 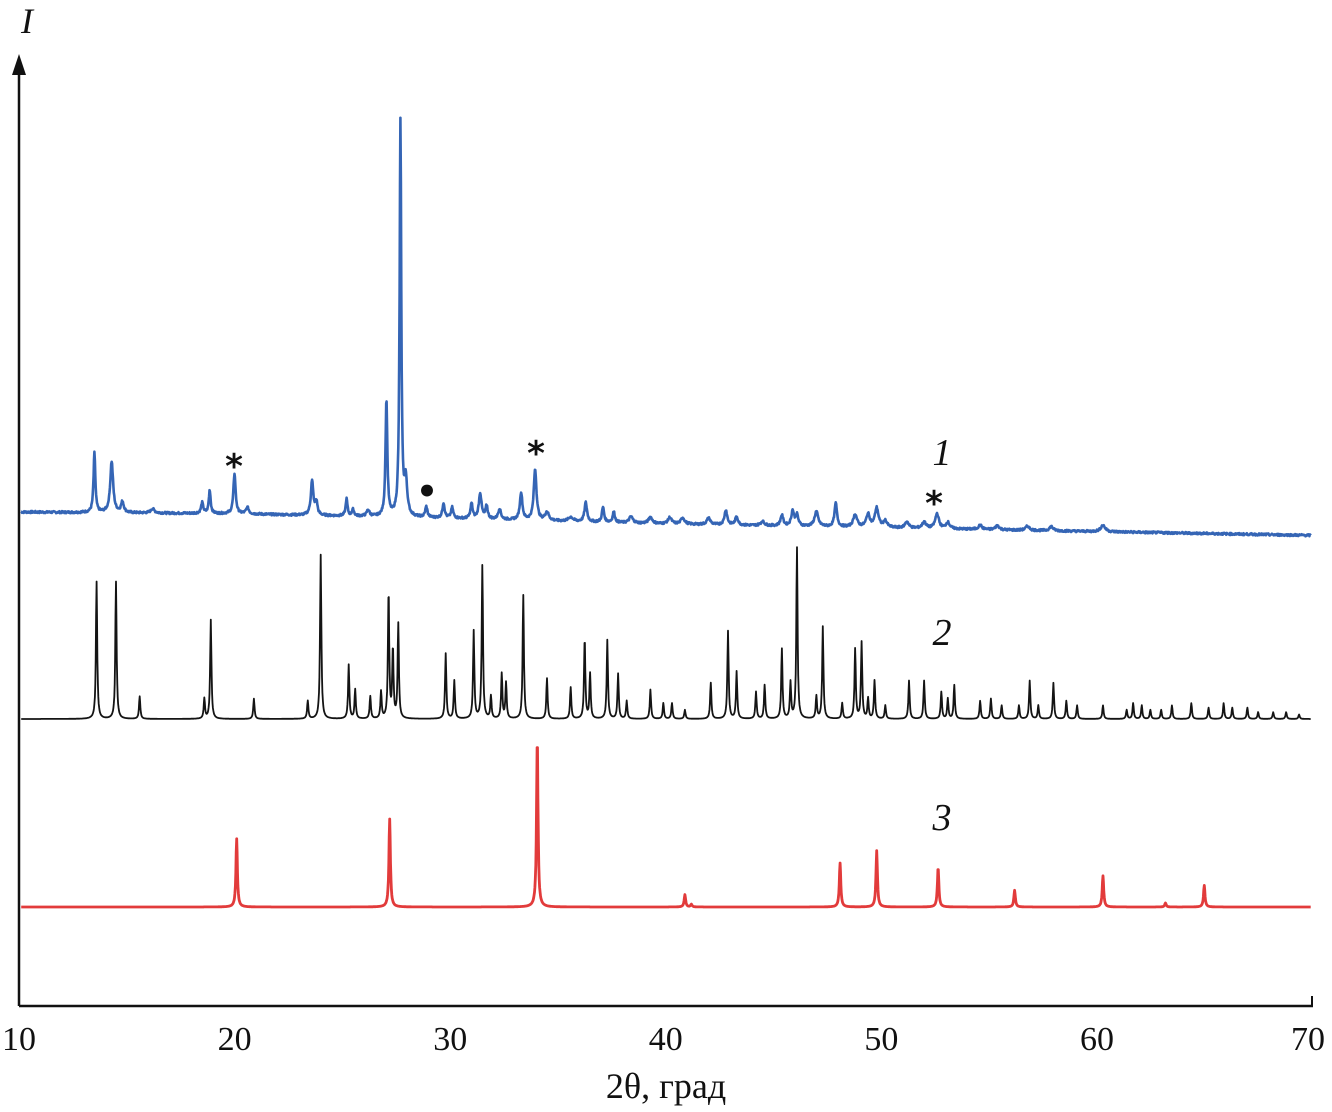 I want to click on x-tick-labels: 10 20 30 40 50 60 70, so click(x=663, y=1039).